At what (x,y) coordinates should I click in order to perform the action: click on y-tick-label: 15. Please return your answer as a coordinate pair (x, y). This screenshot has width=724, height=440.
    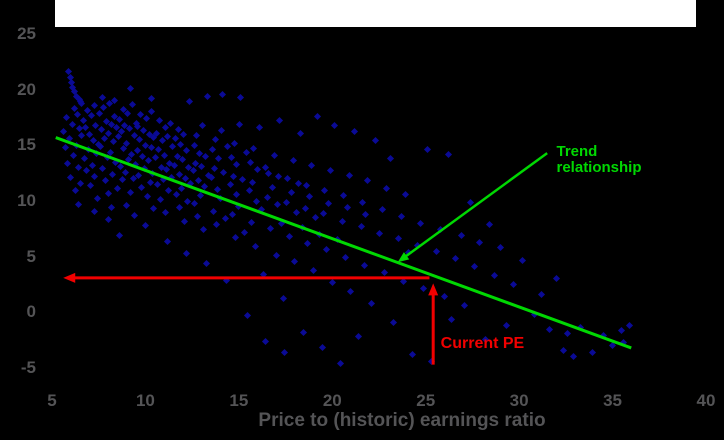
    Looking at the image, I should click on (26, 145).